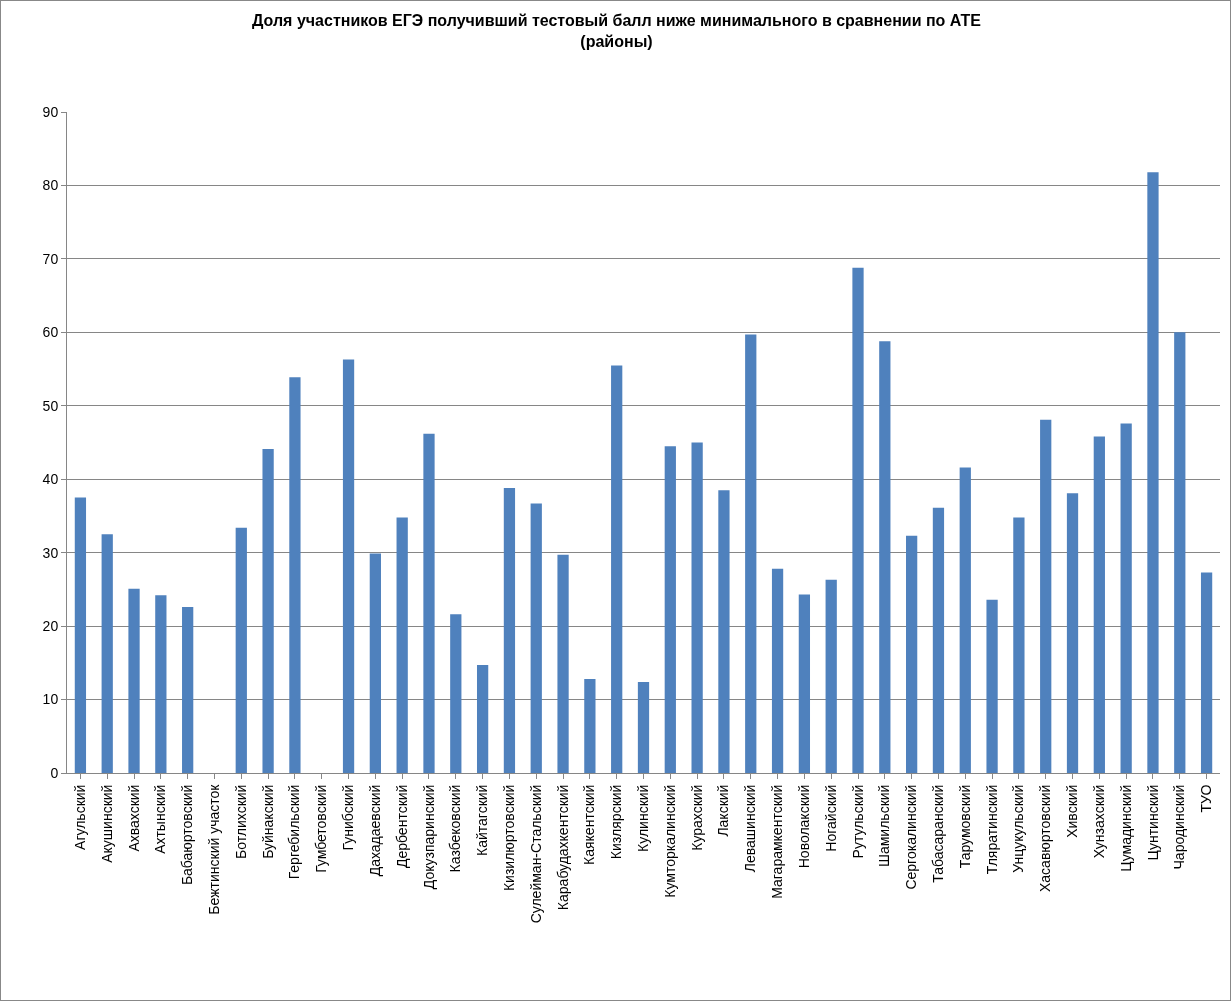 This screenshot has height=1001, width=1231. Describe the element at coordinates (187, 835) in the screenshot. I see `x-tick-label: Бабаюртовский` at that location.